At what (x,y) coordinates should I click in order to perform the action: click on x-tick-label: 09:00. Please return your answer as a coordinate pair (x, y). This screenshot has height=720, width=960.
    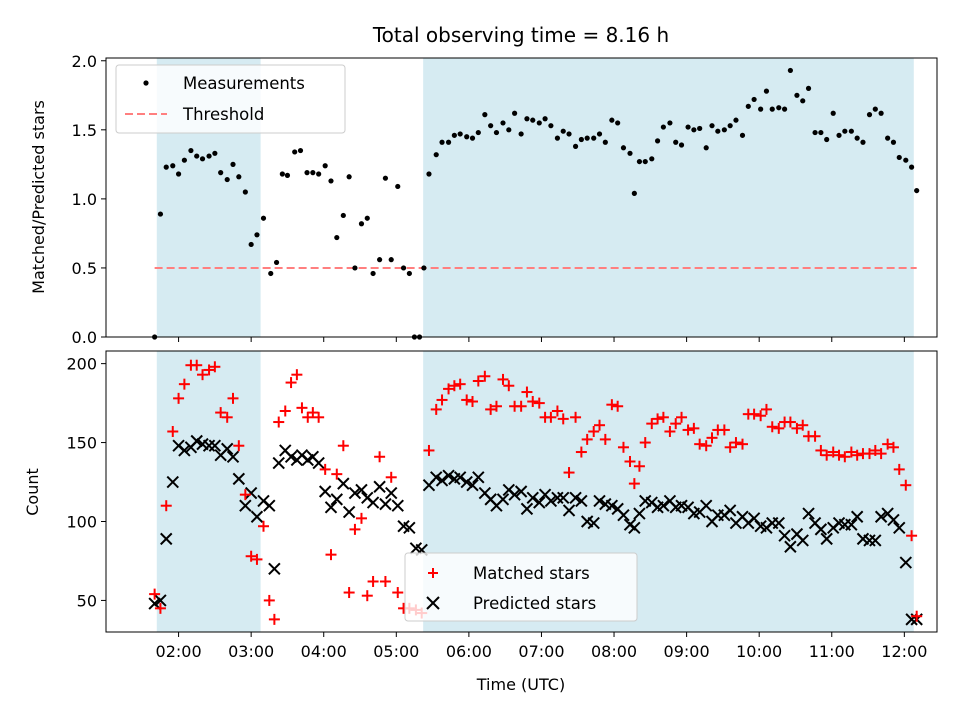
    Looking at the image, I should click on (687, 651).